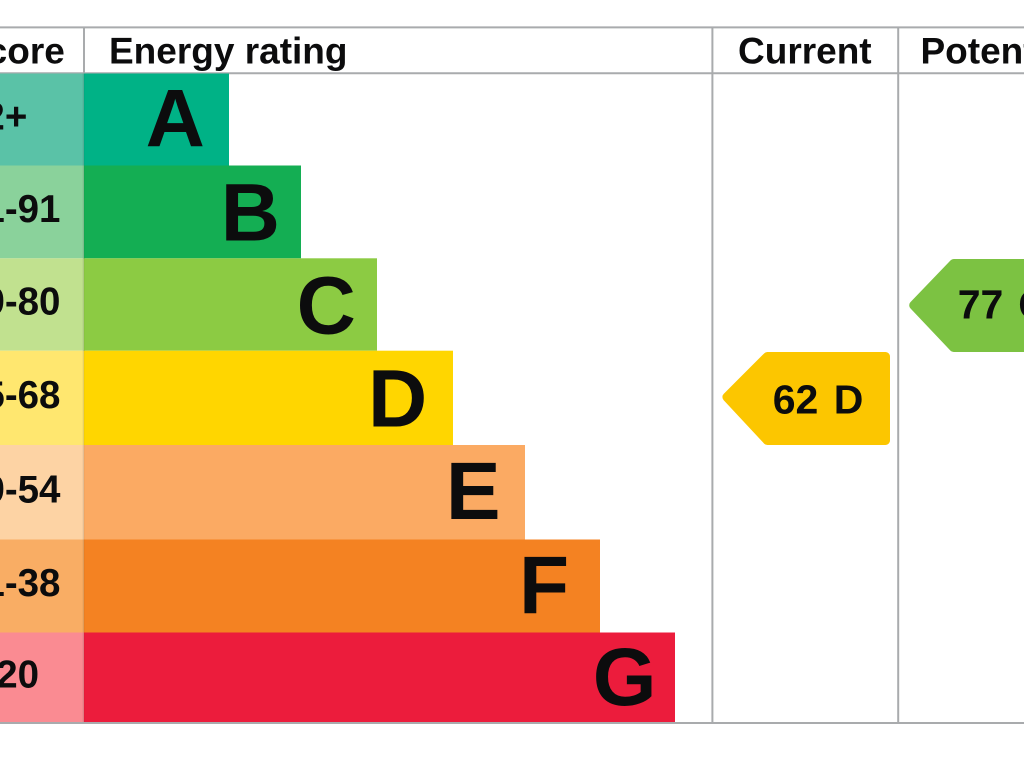 This screenshot has width=1024, height=773. Describe the element at coordinates (250, 212) in the screenshot. I see `svg-text: B` at that location.